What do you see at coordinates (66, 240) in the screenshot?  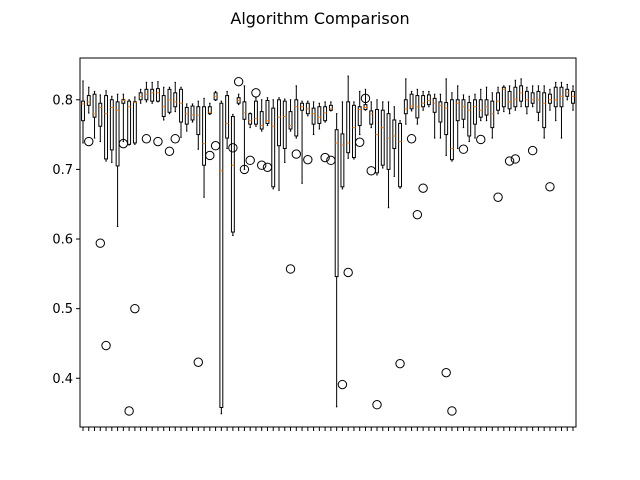 I see `y-axis: 0.4 0.5 0.6 0.7 0.8` at bounding box center [66, 240].